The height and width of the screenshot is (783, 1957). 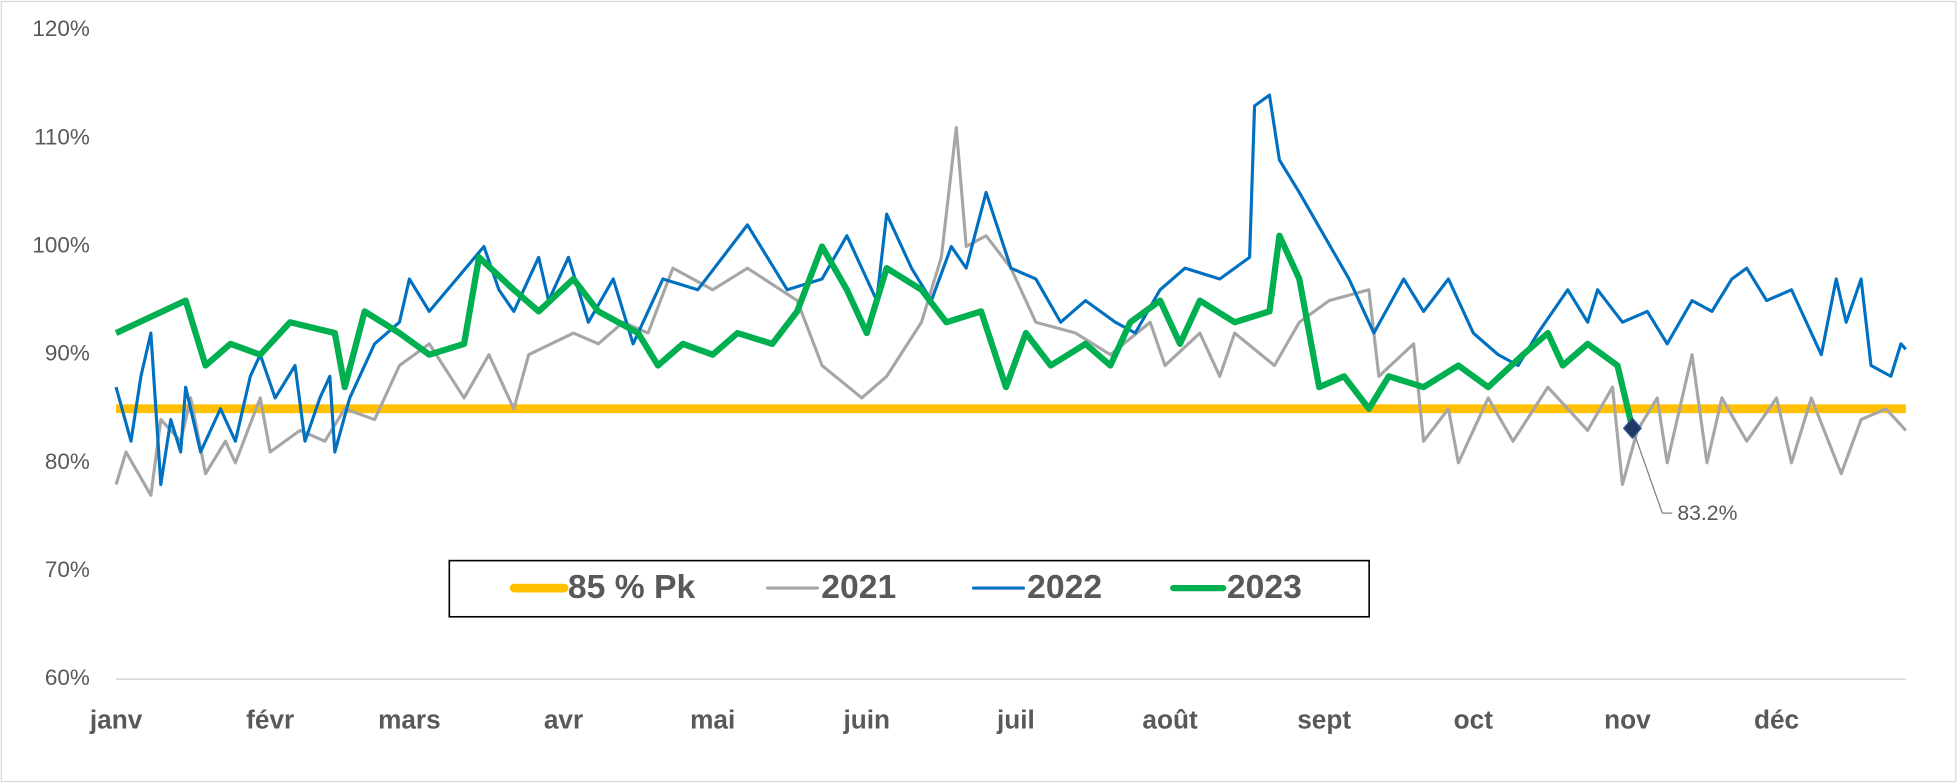 What do you see at coordinates (1474, 720) in the screenshot?
I see `x-tick-label: oct` at bounding box center [1474, 720].